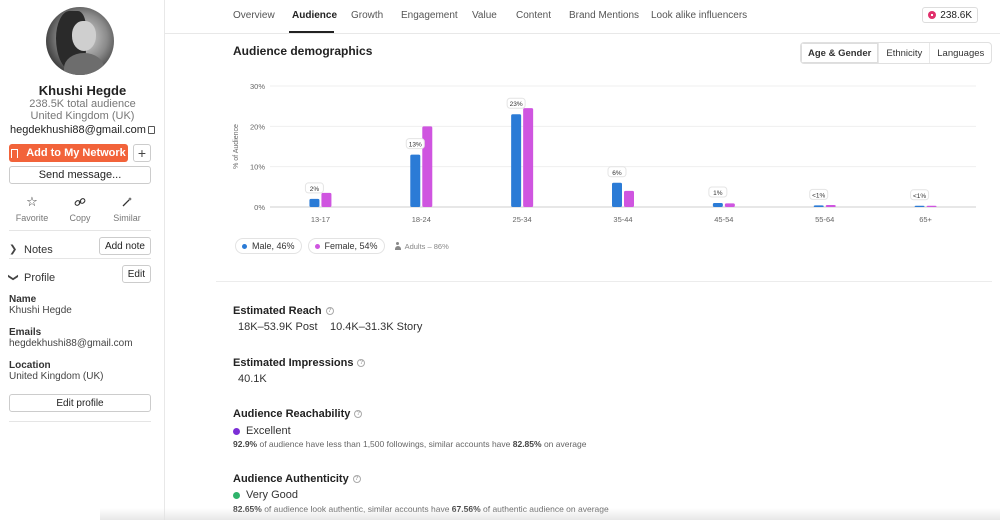  I want to click on bar-male-65+, so click(919, 206).